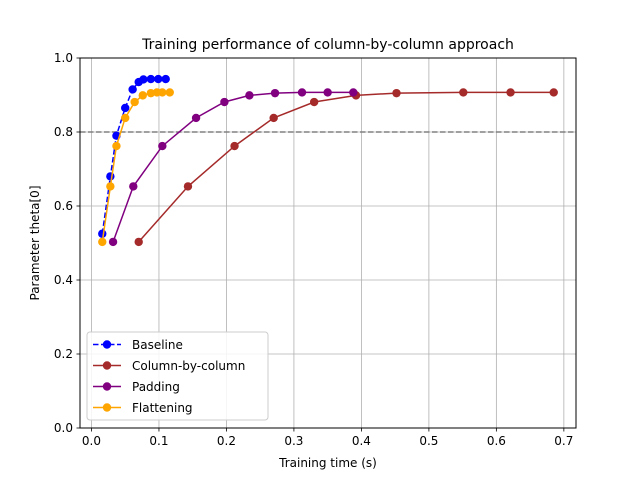 The width and height of the screenshot is (640, 480). Describe the element at coordinates (158, 441) in the screenshot. I see `x-tick-label: 0.1` at that location.